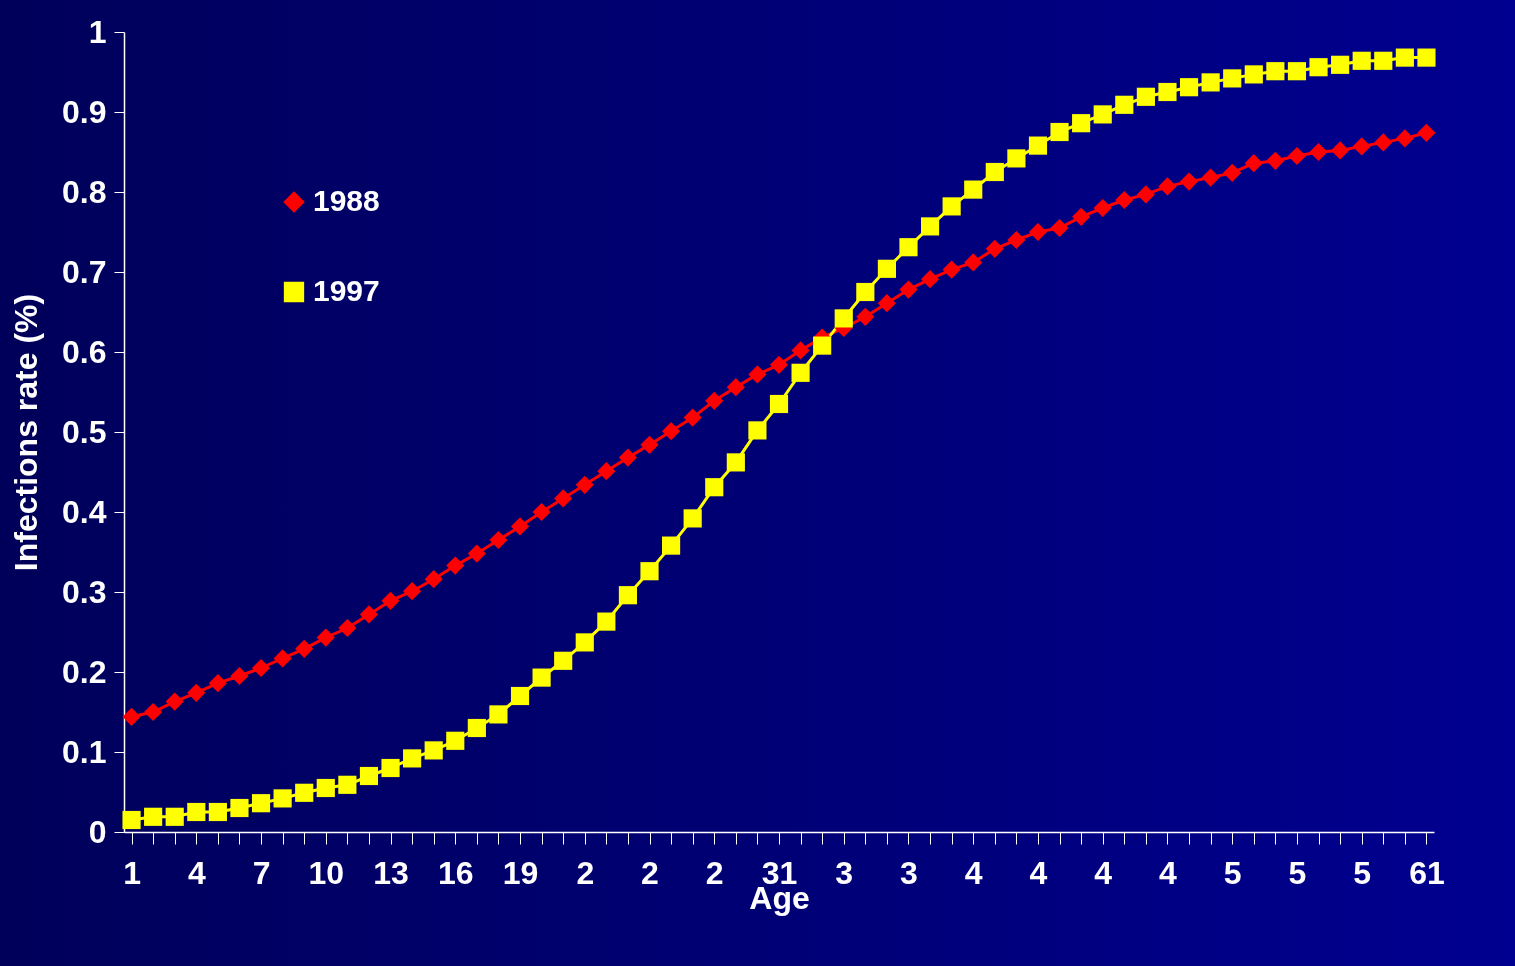 Image resolution: width=1515 pixels, height=966 pixels. I want to click on y-tick-label: 0.2, so click(84, 671).